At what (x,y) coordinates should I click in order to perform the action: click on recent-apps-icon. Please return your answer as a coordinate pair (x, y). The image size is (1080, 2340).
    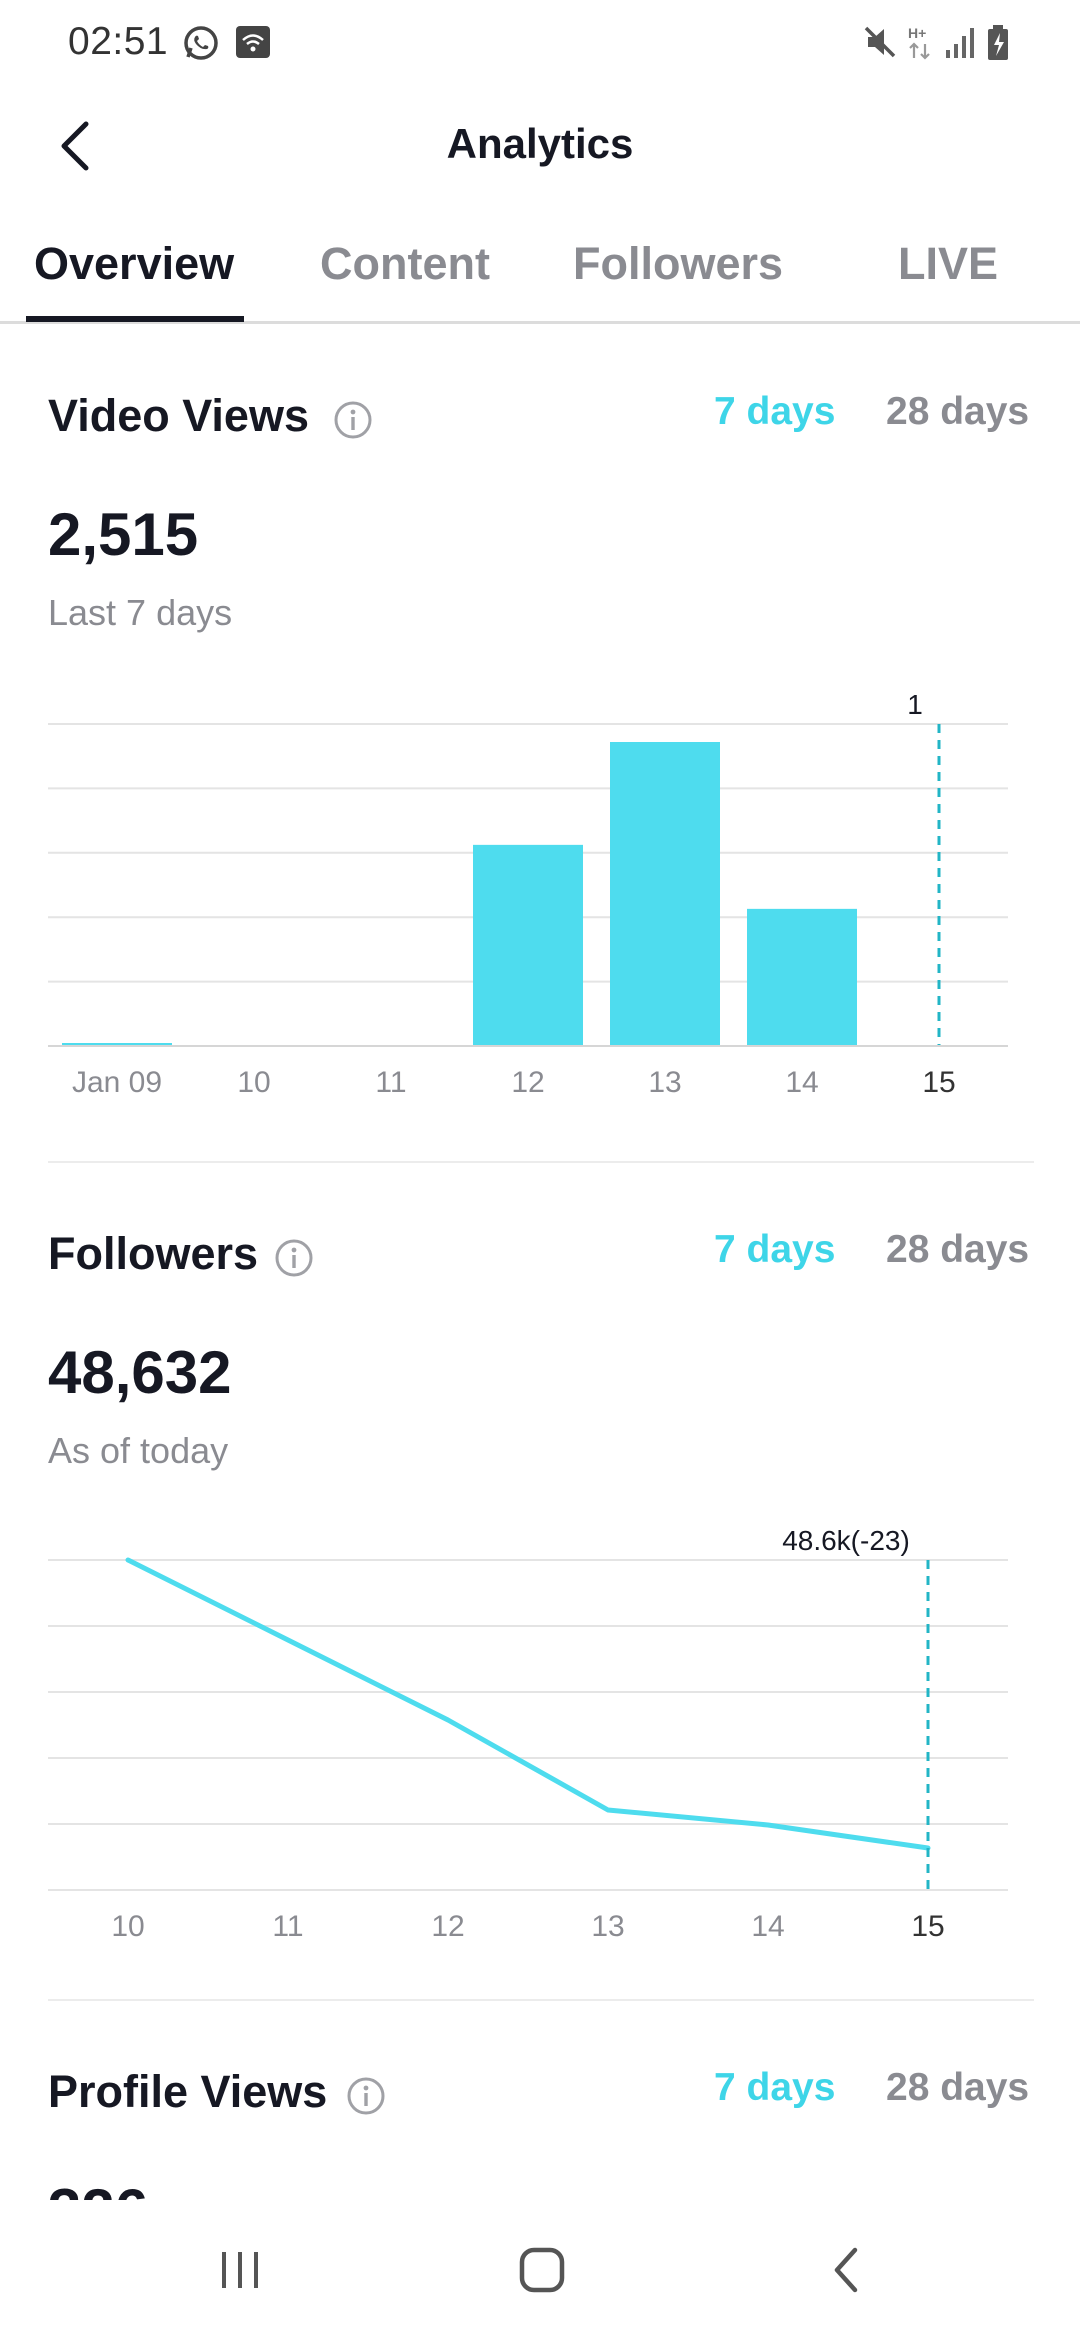
    Looking at the image, I should click on (240, 2270).